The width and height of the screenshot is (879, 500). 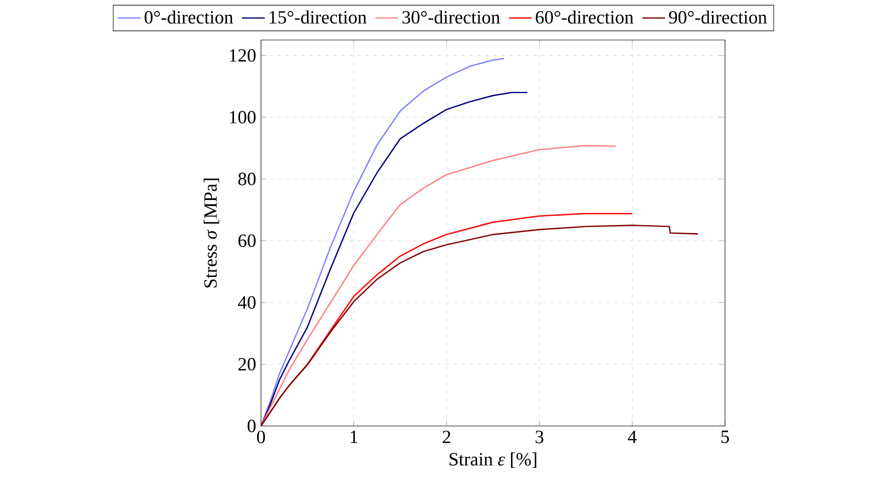 I want to click on legend-label: 15°-direction, so click(x=318, y=17).